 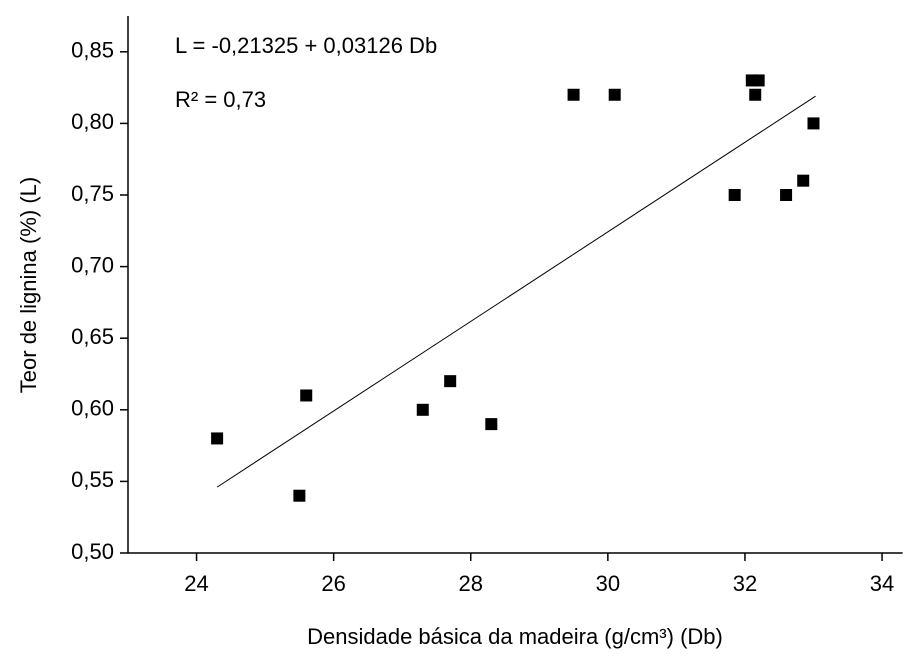 What do you see at coordinates (745, 583) in the screenshot?
I see `x-tick-label: 32` at bounding box center [745, 583].